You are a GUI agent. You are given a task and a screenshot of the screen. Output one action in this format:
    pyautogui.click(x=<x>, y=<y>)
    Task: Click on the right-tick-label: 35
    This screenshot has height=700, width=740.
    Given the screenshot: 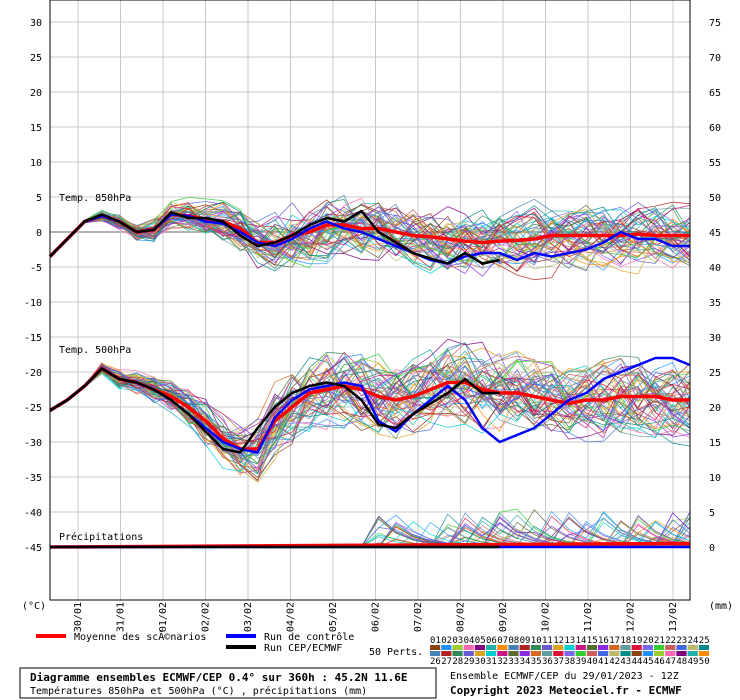 What is the action you would take?
    pyautogui.click(x=715, y=303)
    